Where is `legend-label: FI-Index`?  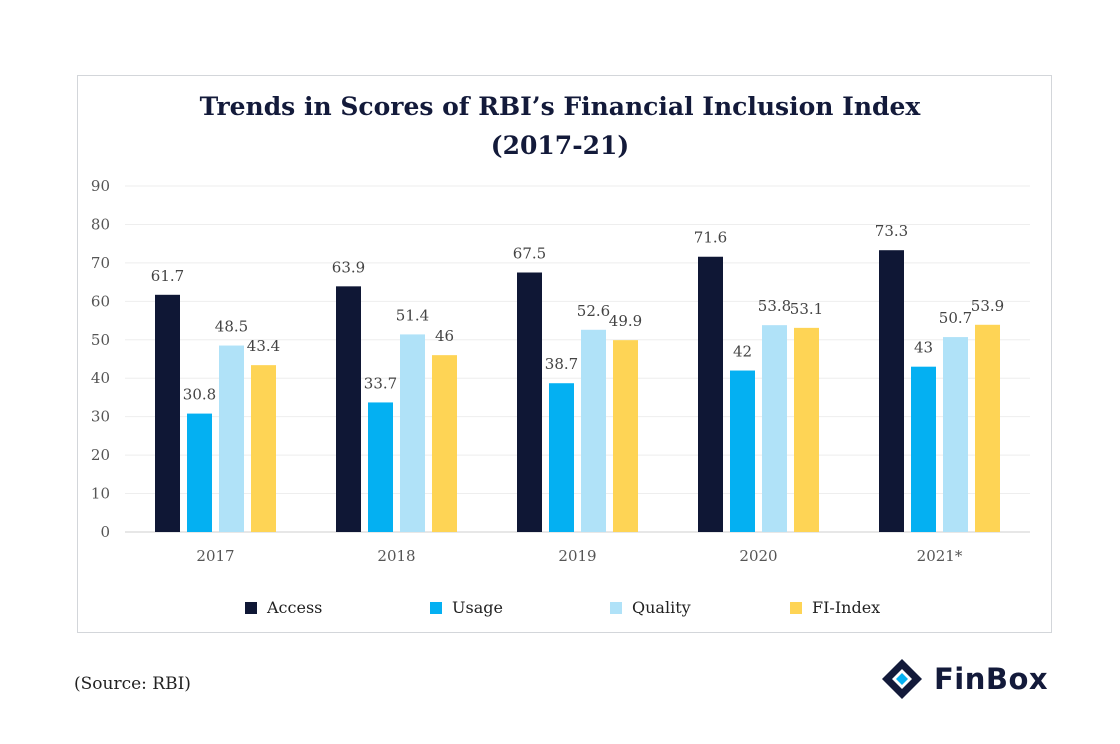 legend-label: FI-Index is located at coordinates (846, 607).